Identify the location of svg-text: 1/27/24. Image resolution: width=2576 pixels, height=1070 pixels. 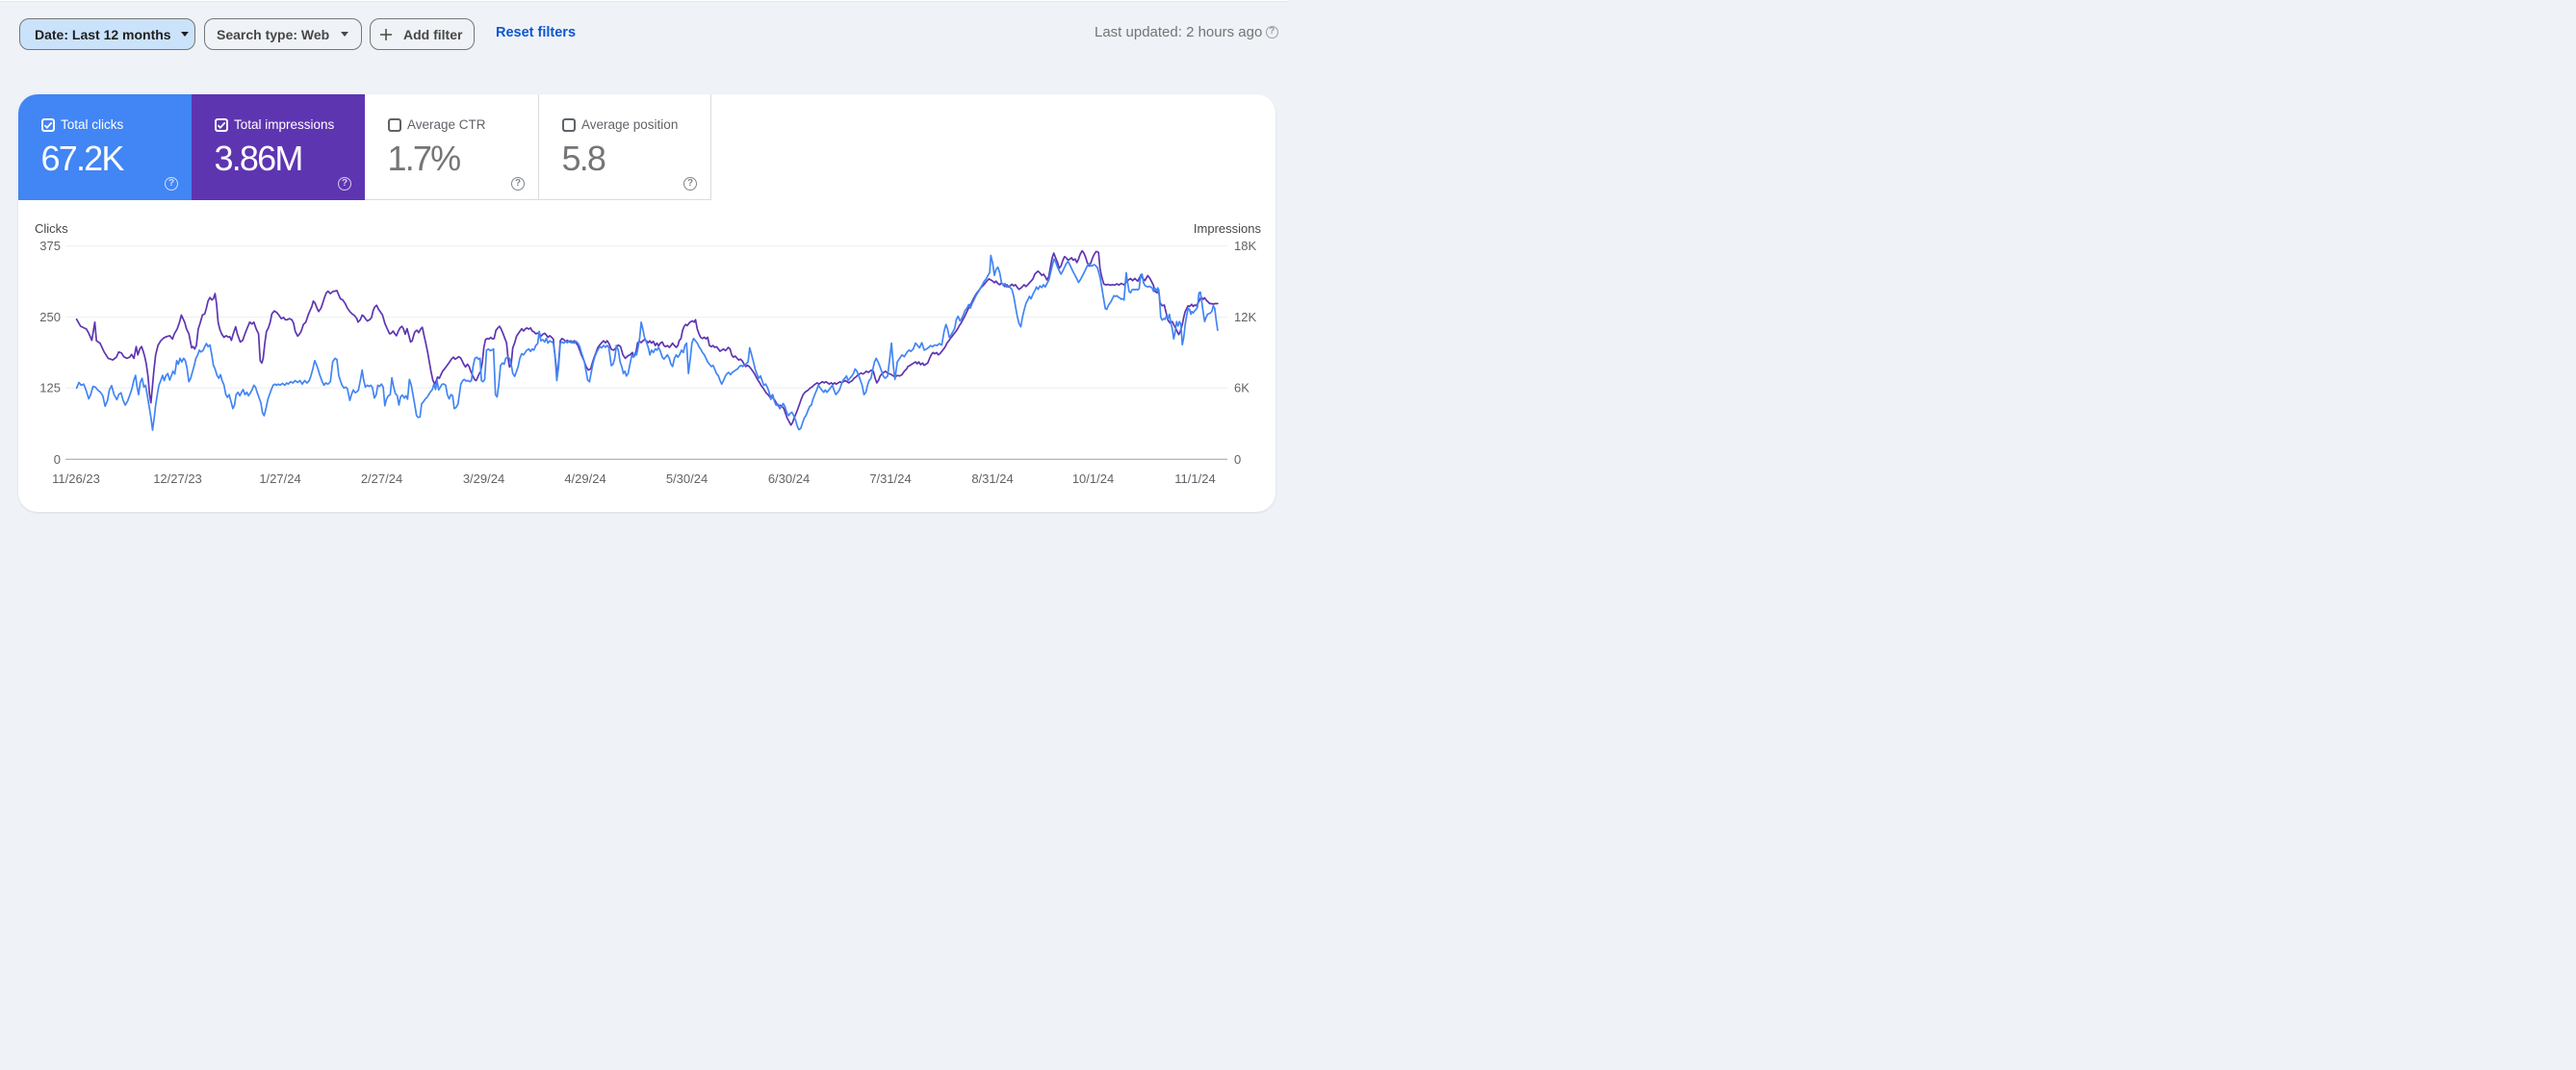
(279, 478).